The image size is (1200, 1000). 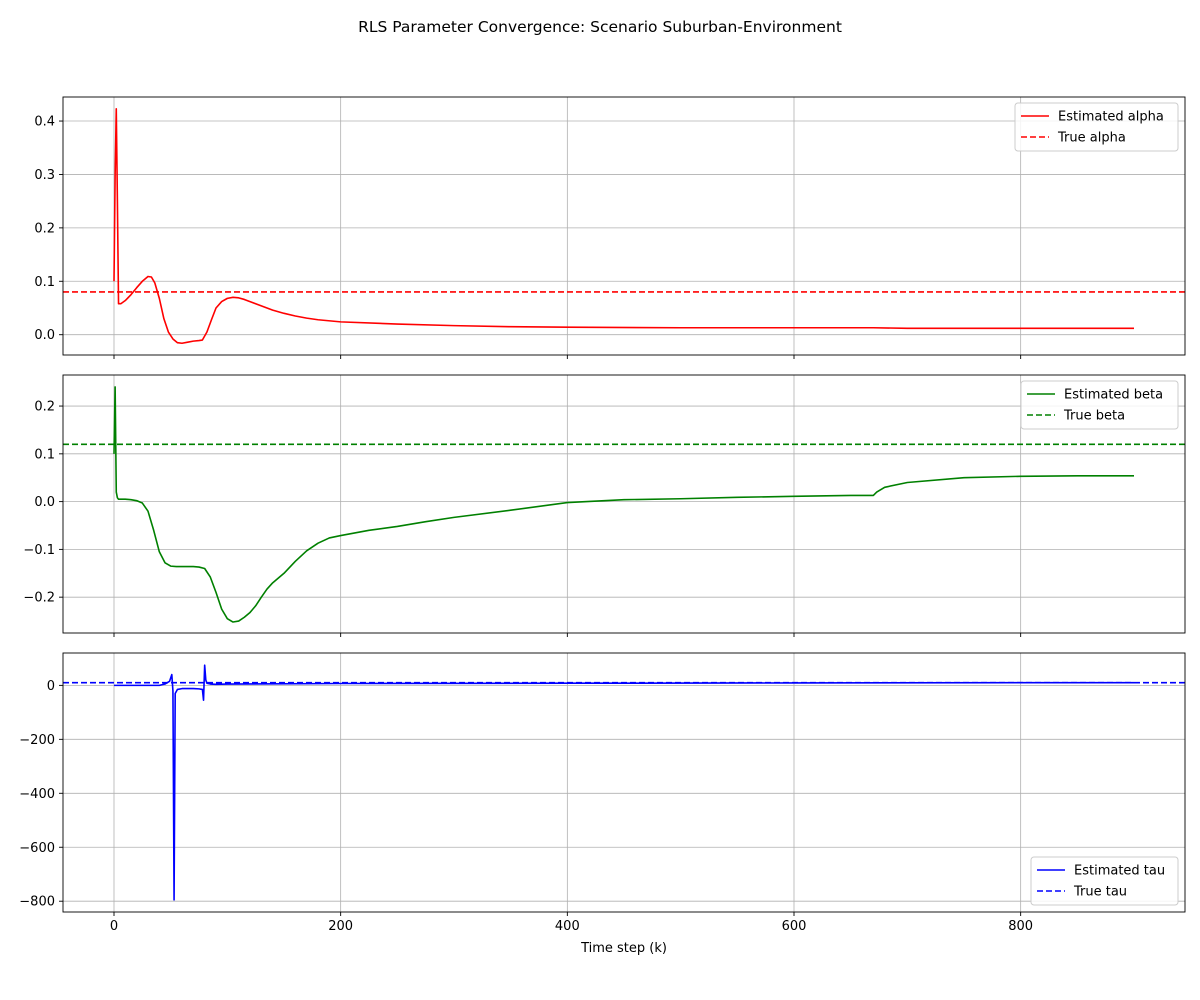 I want to click on legend-entry-label: True alpha, so click(x=1091, y=138).